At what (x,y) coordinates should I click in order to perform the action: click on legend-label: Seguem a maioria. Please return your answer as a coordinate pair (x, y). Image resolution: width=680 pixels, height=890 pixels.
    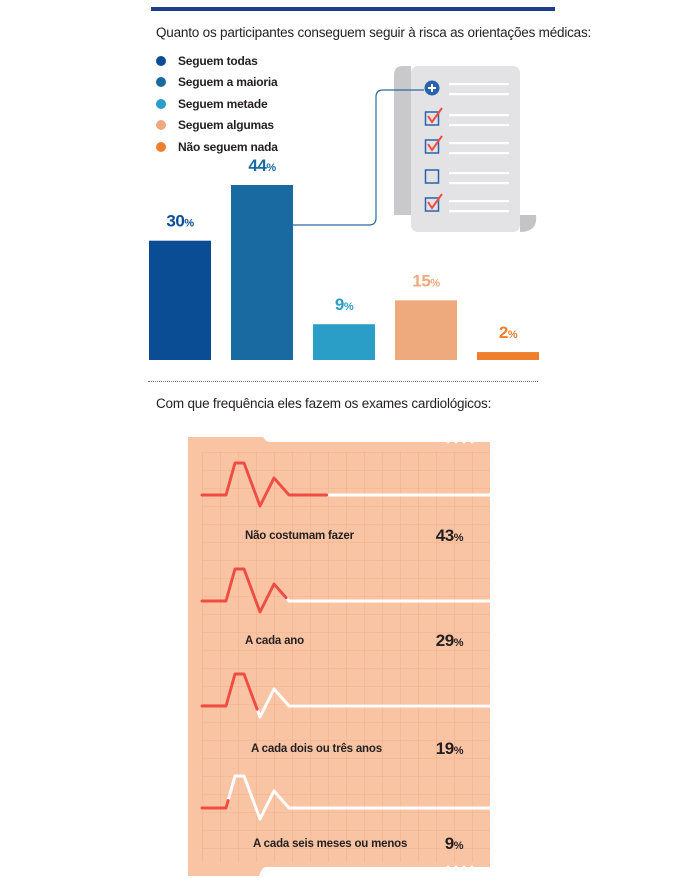
    Looking at the image, I should click on (228, 82).